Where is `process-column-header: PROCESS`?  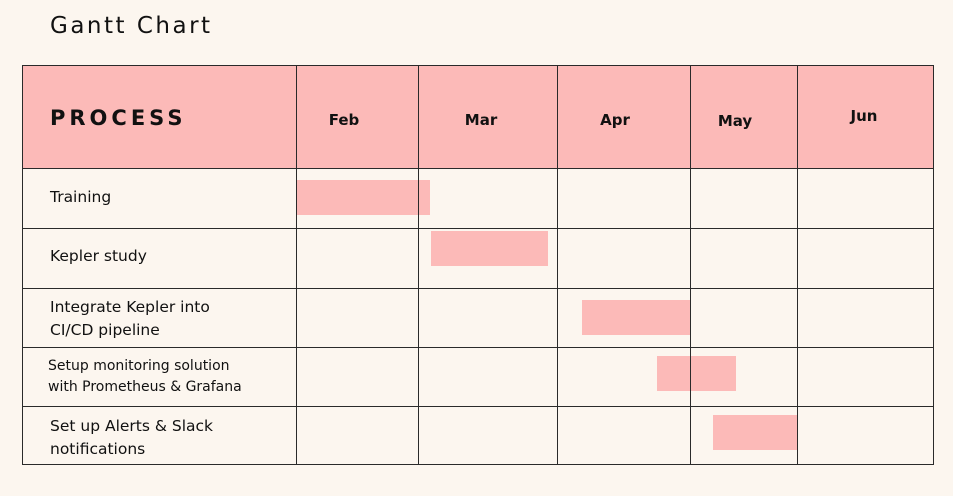 process-column-header: PROCESS is located at coordinates (118, 118).